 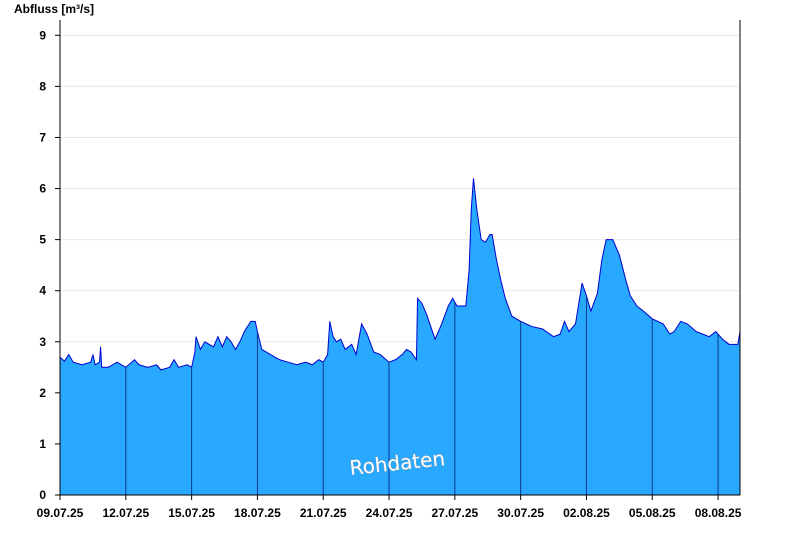 I want to click on y-tick-label: 5, so click(x=42, y=240).